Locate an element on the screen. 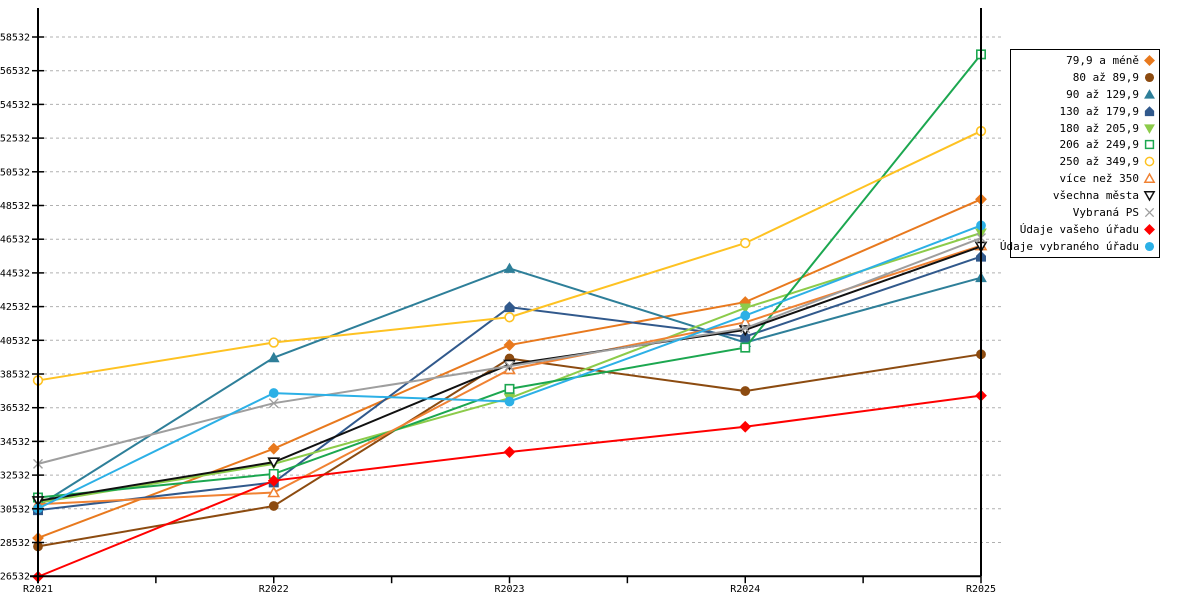 The height and width of the screenshot is (600, 1200). y-axis-label: 38532 is located at coordinates (15, 375).